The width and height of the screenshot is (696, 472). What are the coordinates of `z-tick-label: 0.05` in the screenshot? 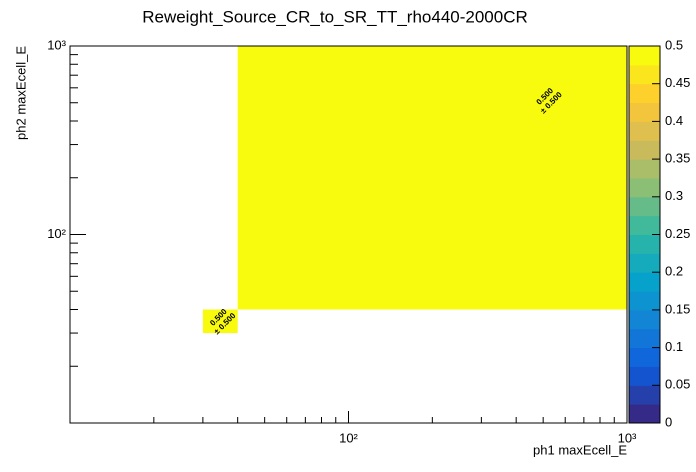 It's located at (677, 384).